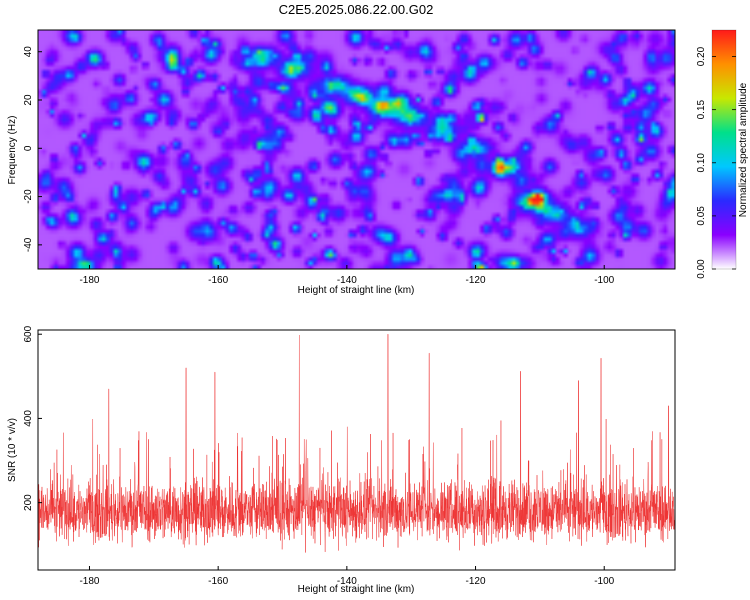 This screenshot has height=600, width=750. I want to click on spectrogram-x-axis: -180 -160 -140 -120 -100, so click(347, 275).